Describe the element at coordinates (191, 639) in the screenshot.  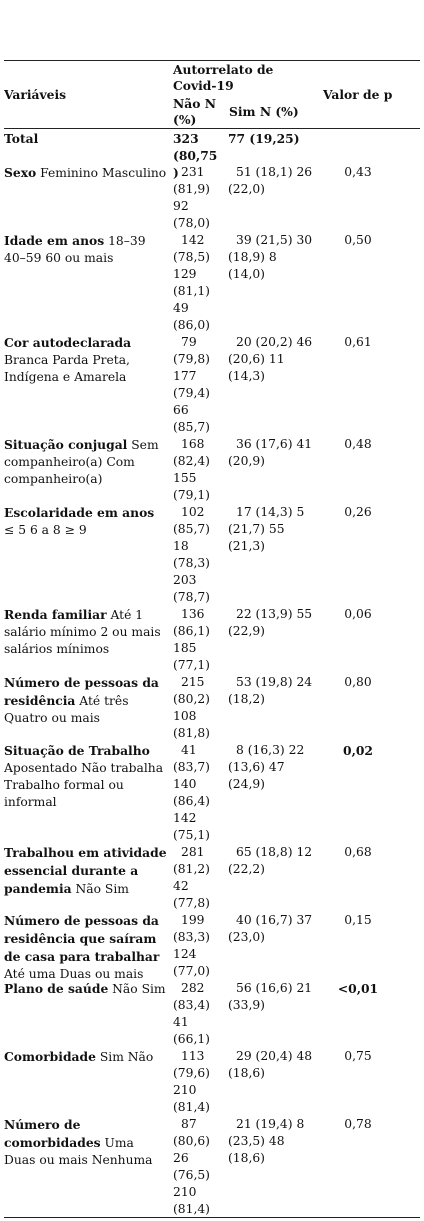
I see `nao-cell: 136 (86,1) 185 (77,1)` at that location.